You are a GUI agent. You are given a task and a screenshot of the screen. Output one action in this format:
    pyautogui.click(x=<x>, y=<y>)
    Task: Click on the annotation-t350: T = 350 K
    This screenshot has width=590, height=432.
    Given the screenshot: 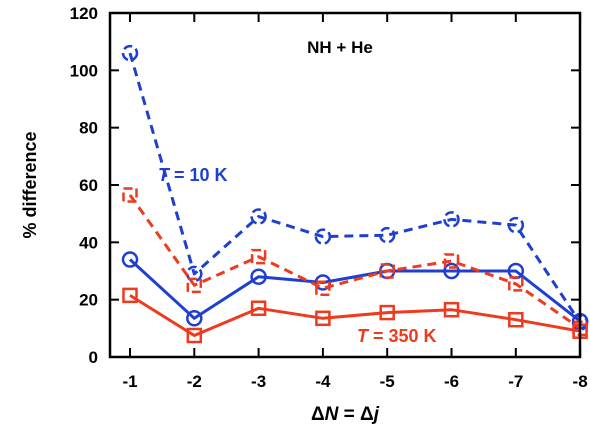 What is the action you would take?
    pyautogui.click(x=397, y=336)
    